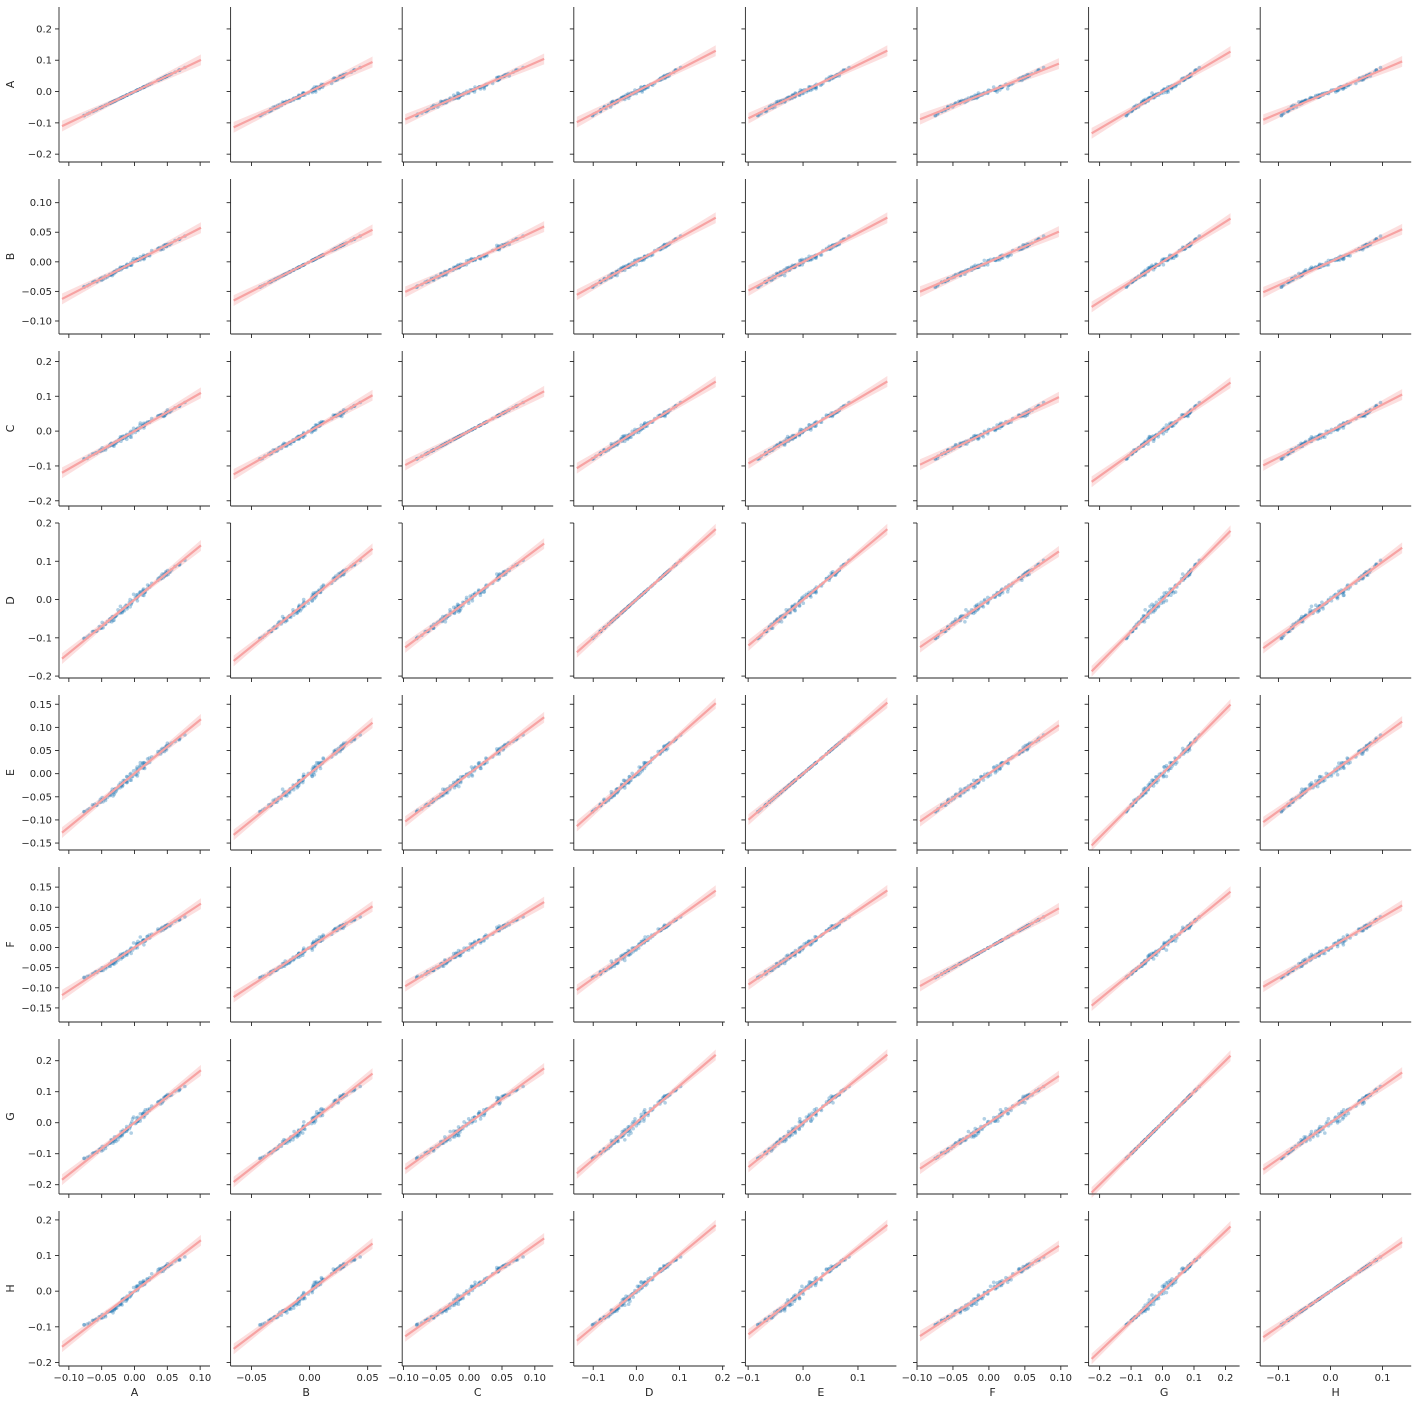  I want to click on panel-B-vs-C, so click(476, 258).